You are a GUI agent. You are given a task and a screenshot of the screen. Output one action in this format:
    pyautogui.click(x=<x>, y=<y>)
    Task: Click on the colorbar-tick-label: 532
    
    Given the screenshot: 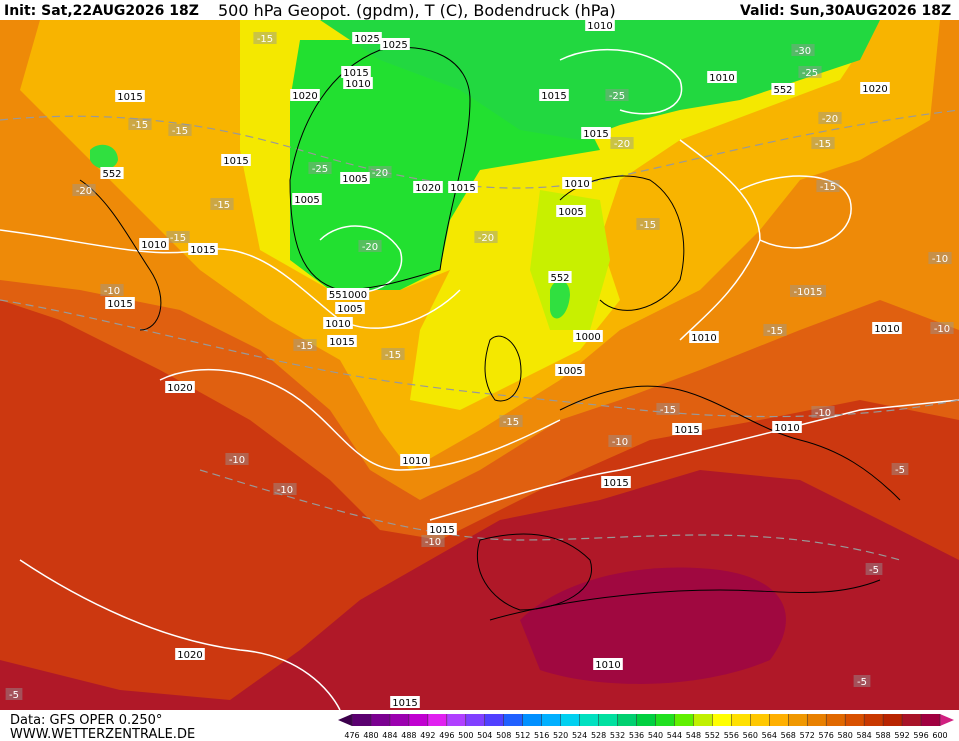 What is the action you would take?
    pyautogui.click(x=617, y=735)
    